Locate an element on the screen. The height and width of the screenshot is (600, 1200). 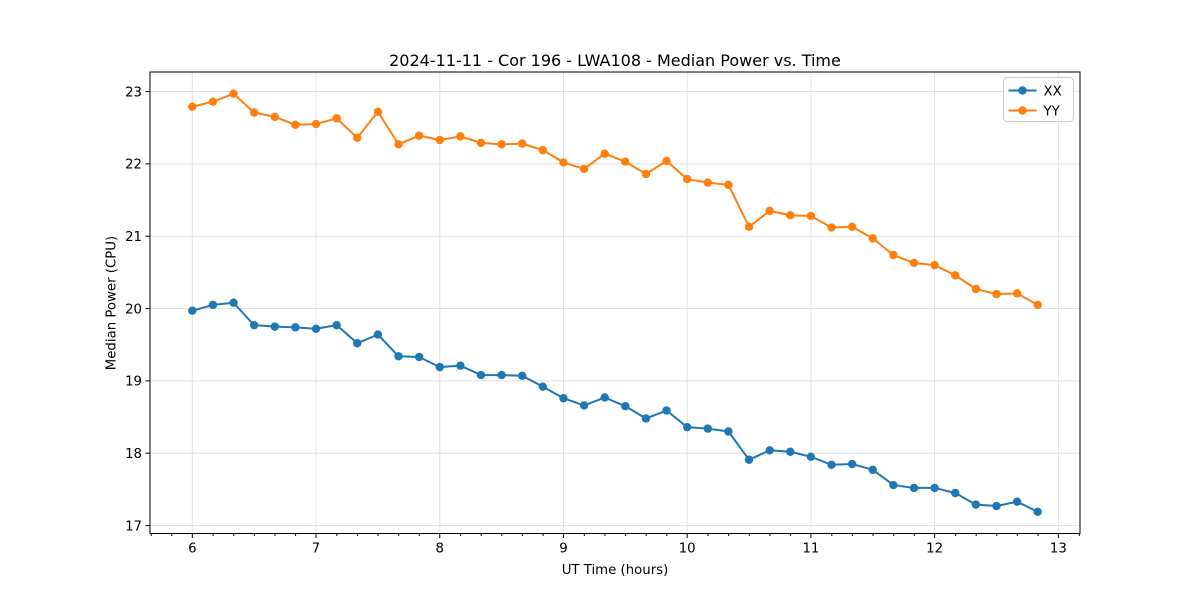
y-tick-label: 18 is located at coordinates (133, 454).